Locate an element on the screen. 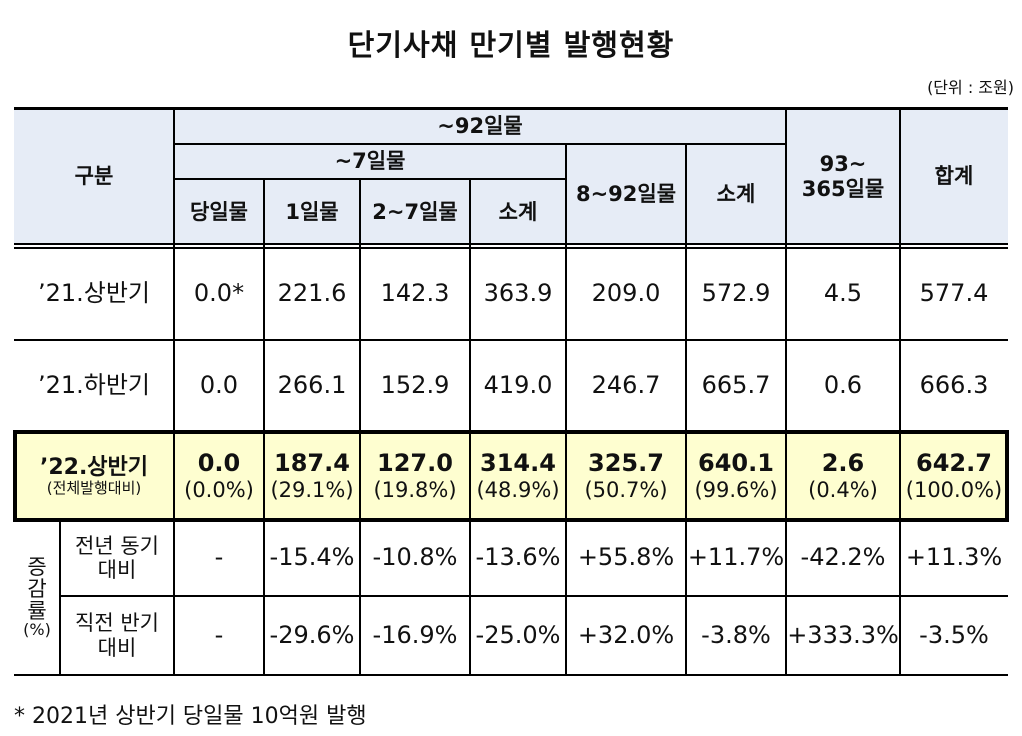 Image resolution: width=1022 pixels, height=736 pixels. growth-cell: -3.5% is located at coordinates (954, 635).